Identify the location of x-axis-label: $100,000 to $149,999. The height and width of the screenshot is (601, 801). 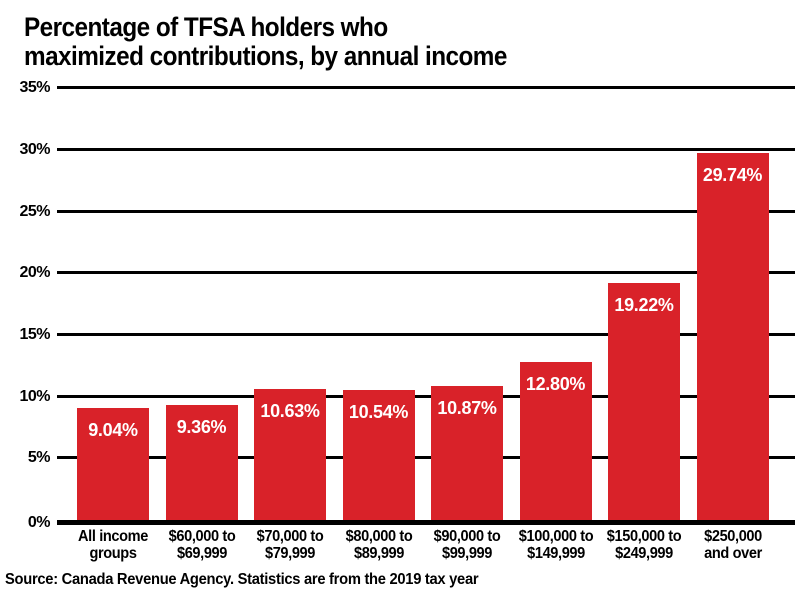
(555, 545).